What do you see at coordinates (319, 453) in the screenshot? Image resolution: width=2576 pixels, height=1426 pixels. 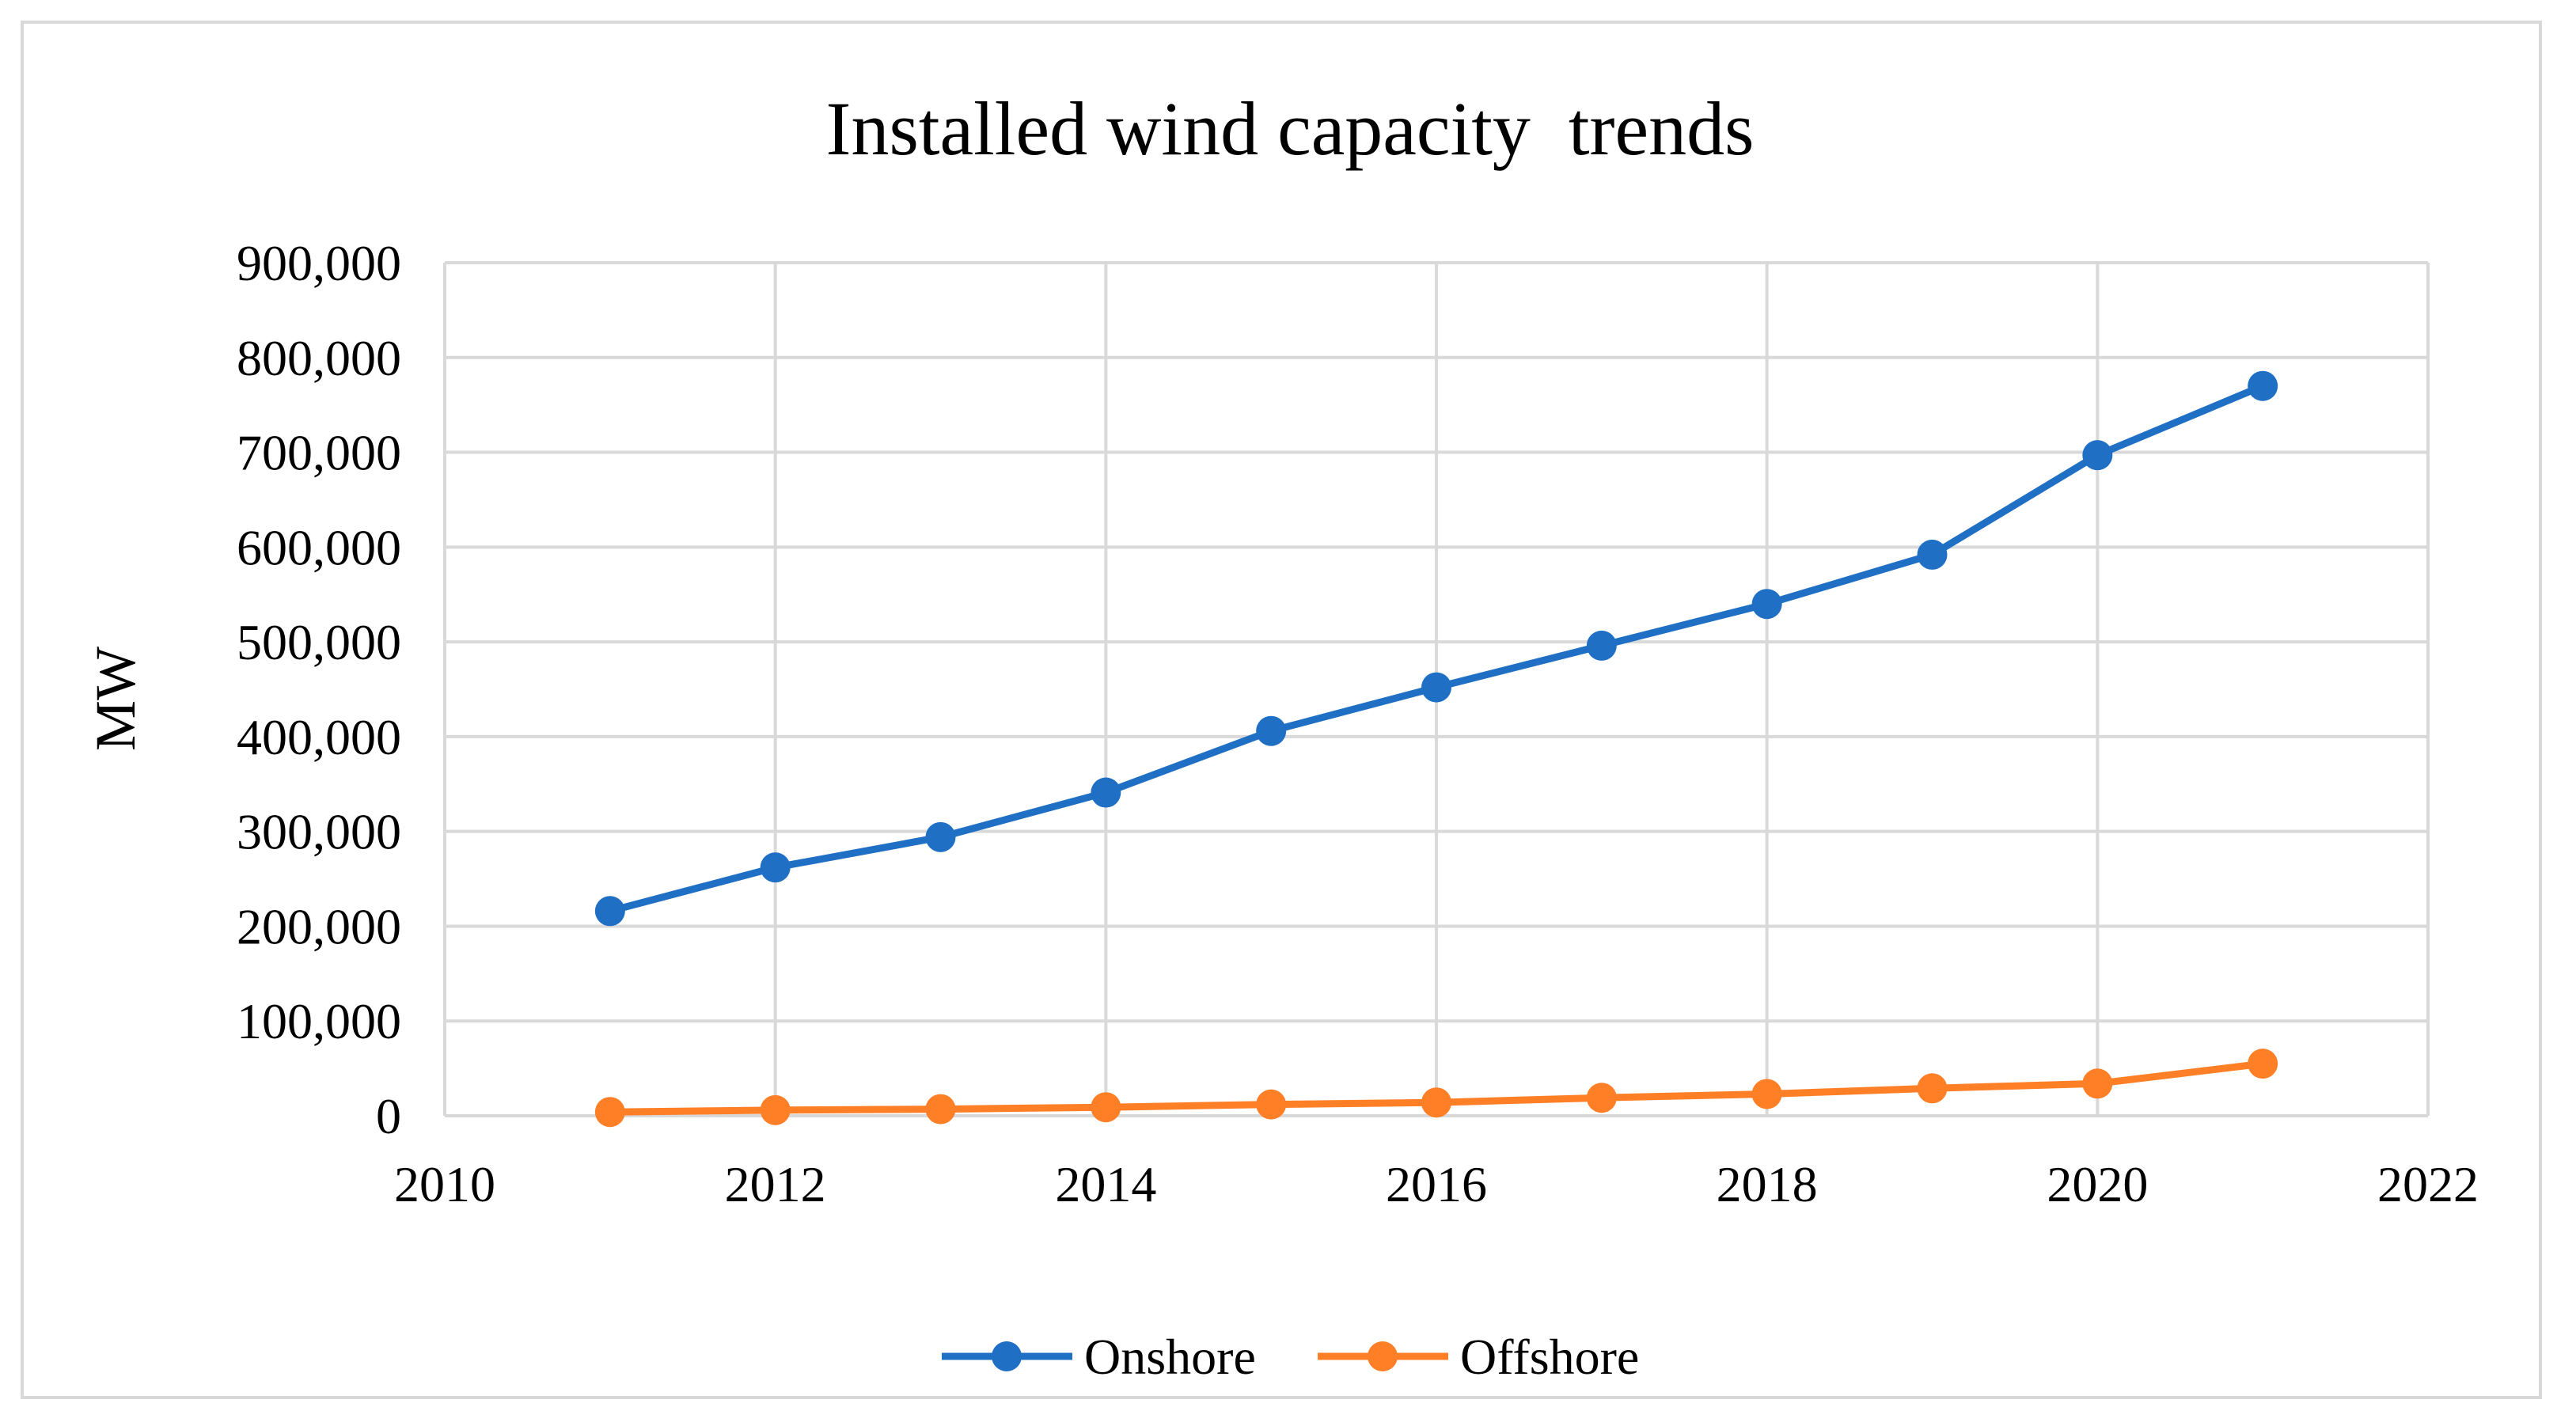 I see `y-tick-label: 700,000` at bounding box center [319, 453].